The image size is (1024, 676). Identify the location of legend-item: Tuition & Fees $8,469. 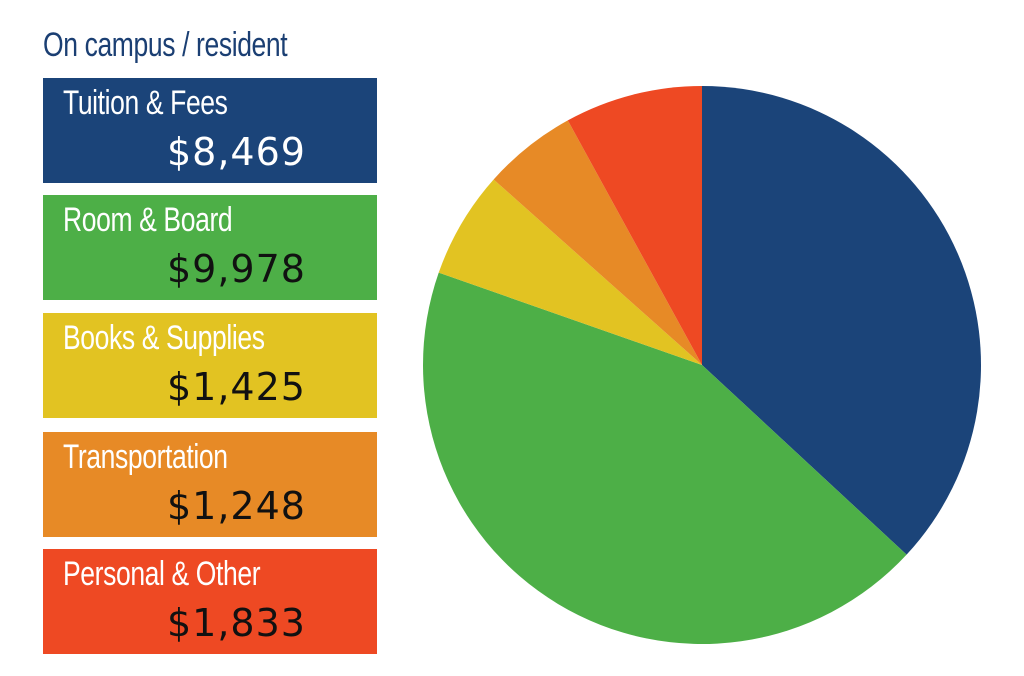
(210, 130).